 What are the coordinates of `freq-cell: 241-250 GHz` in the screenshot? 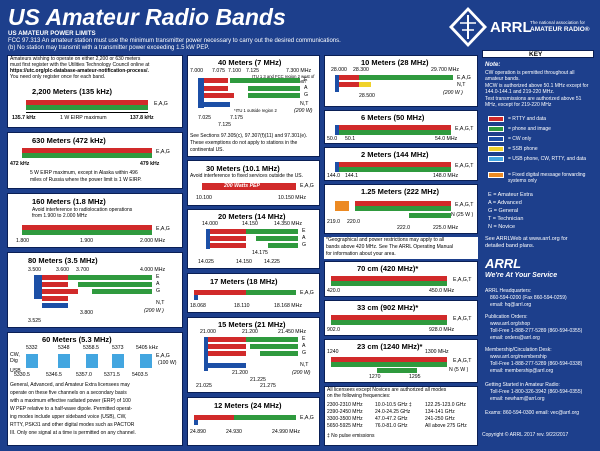 It's located at (440, 419).